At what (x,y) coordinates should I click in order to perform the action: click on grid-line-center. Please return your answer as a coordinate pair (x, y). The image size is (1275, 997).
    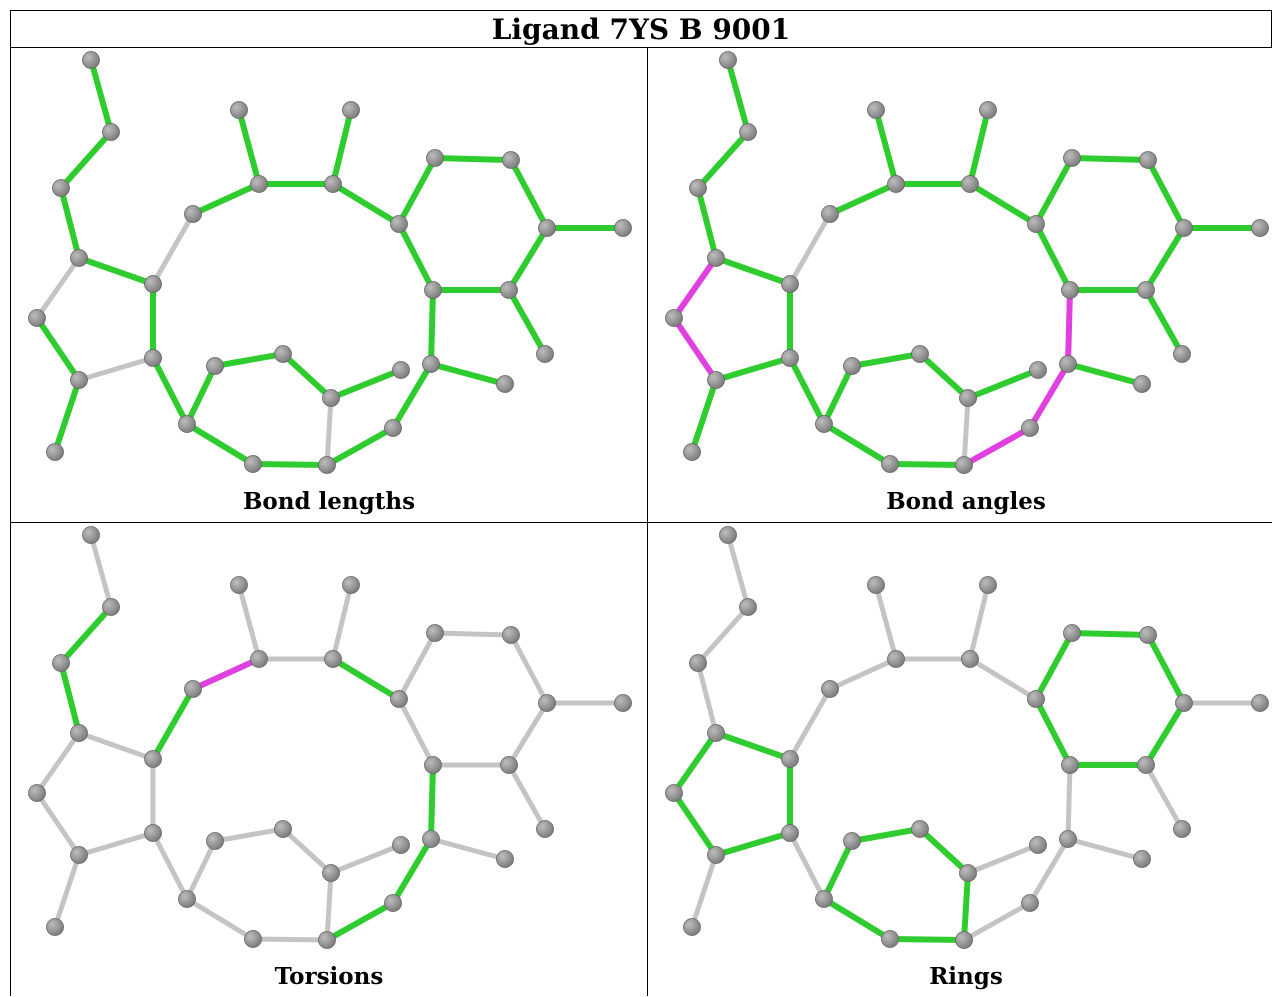
    Looking at the image, I should click on (647, 521).